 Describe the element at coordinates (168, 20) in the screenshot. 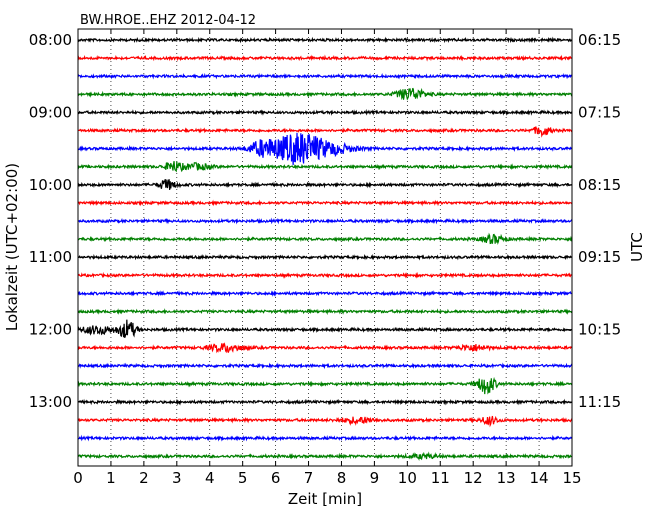

I see `chart-title: BW.HROE..EHZ 2012-04-12` at that location.